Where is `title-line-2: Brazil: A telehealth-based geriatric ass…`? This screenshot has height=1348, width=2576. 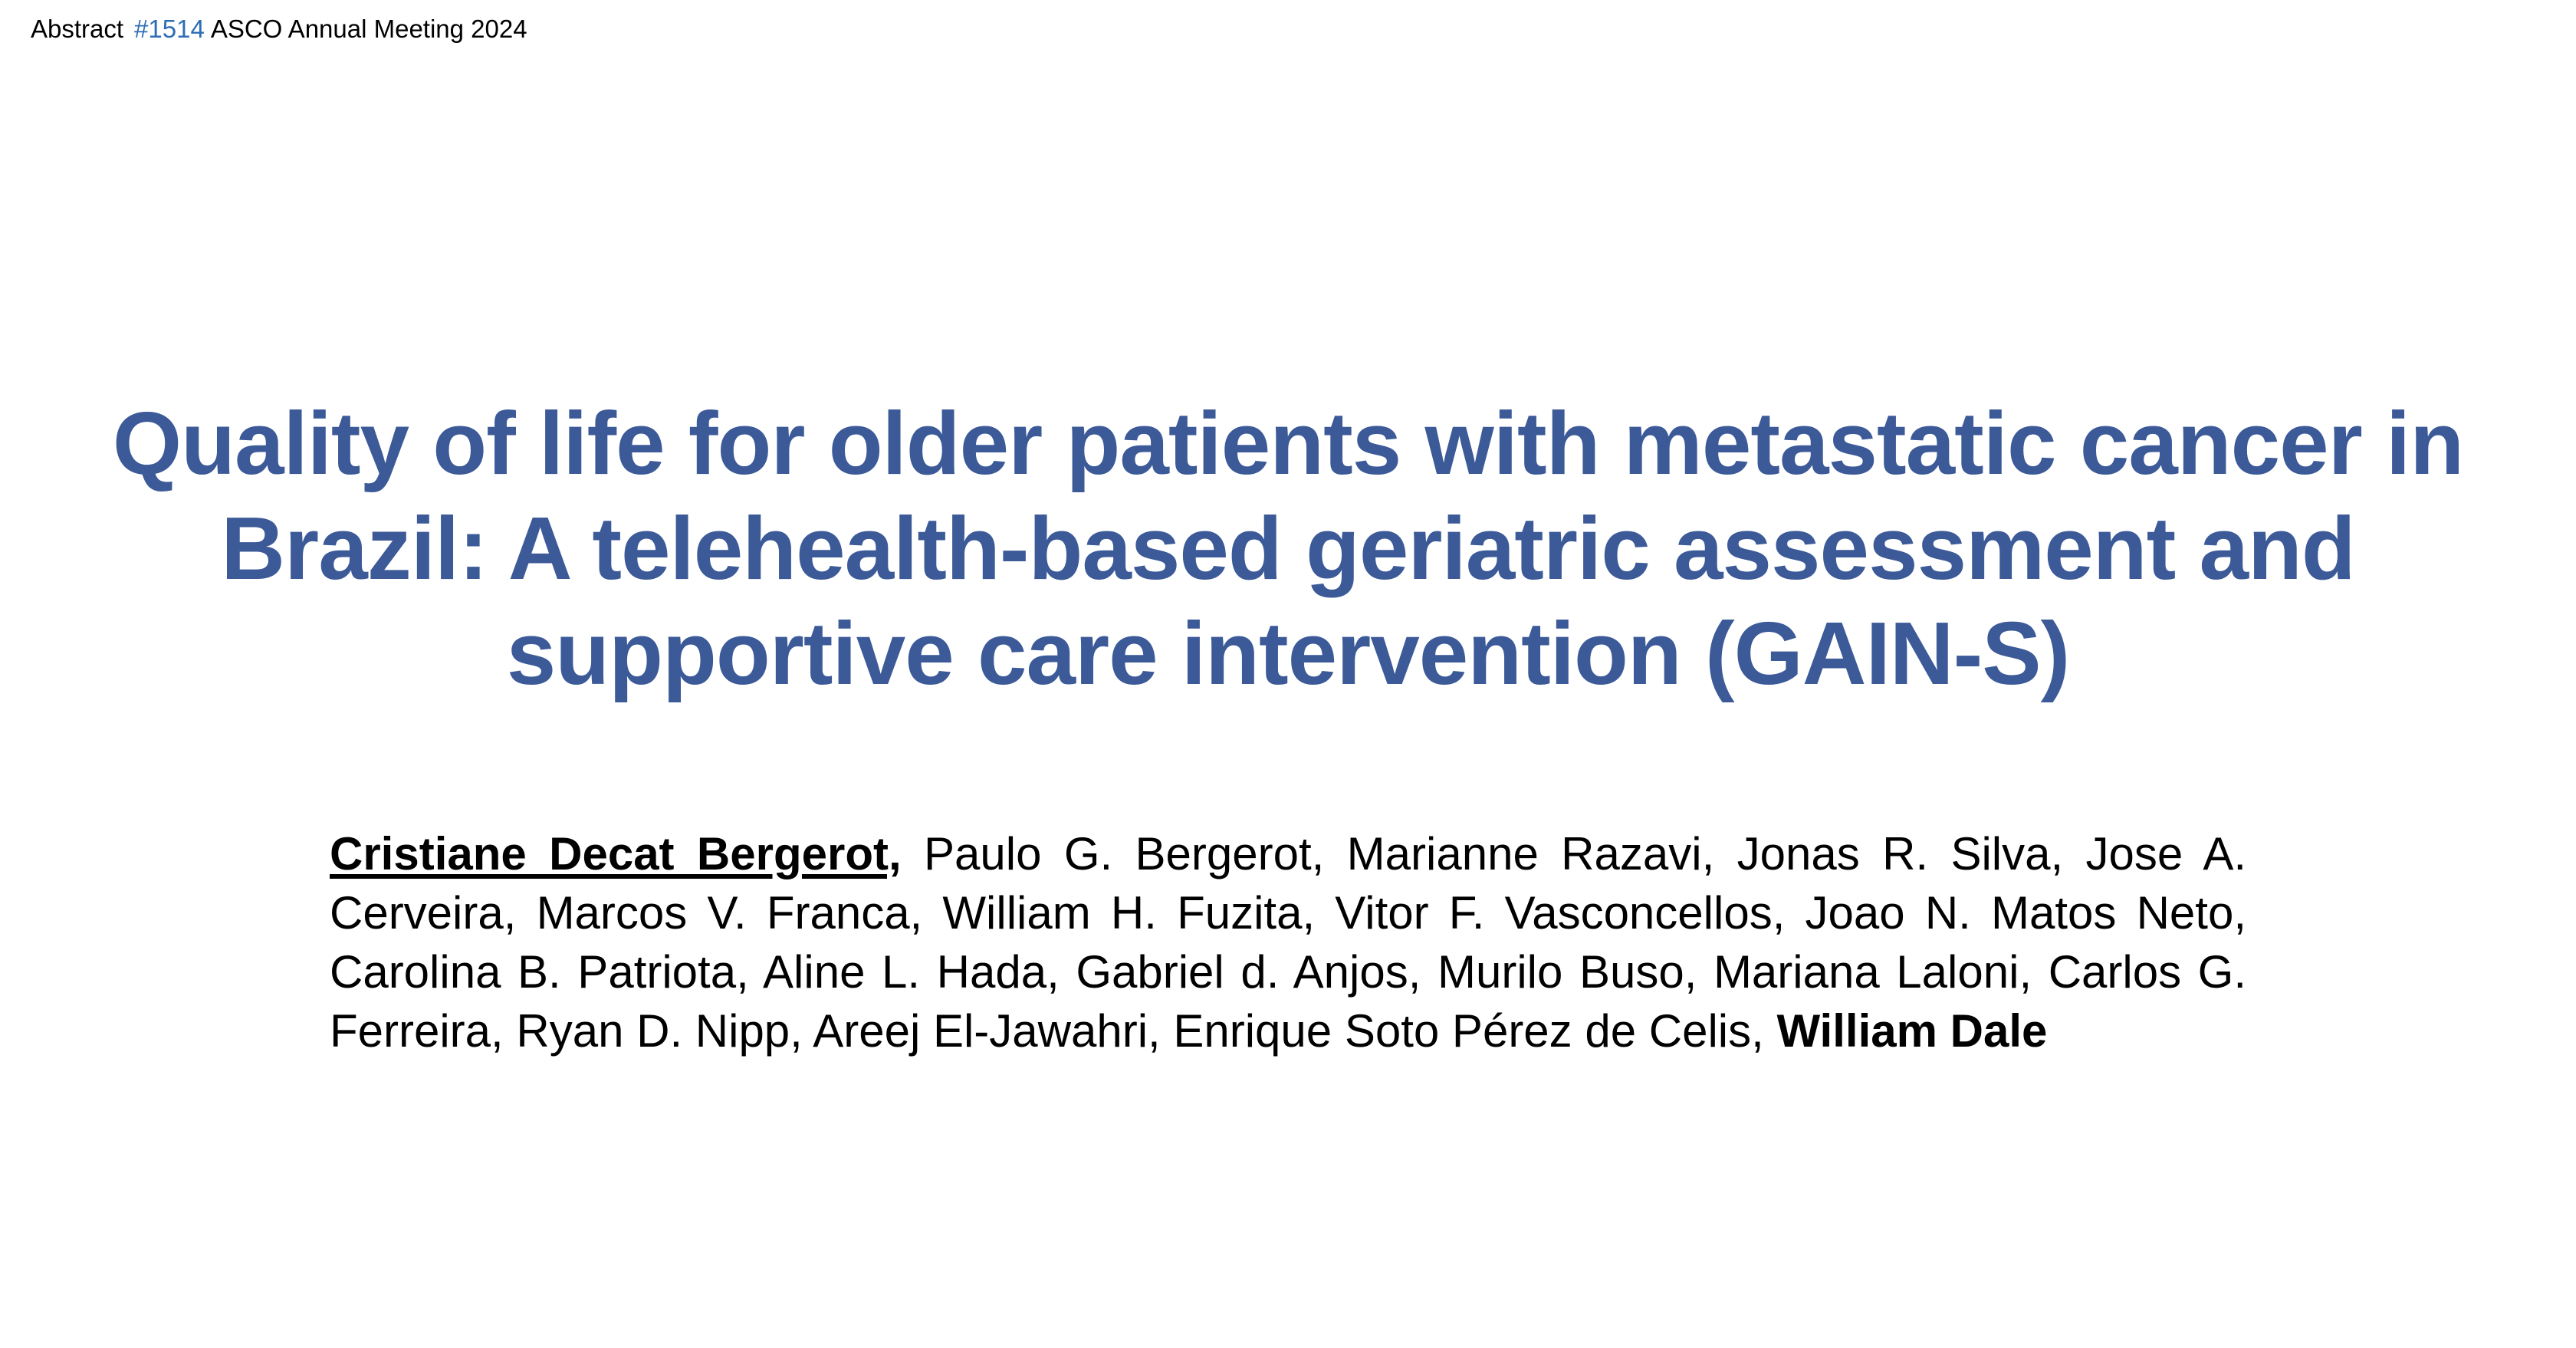
title-line-2: Brazil: A telehealth-based geriatric ass… is located at coordinates (1288, 548).